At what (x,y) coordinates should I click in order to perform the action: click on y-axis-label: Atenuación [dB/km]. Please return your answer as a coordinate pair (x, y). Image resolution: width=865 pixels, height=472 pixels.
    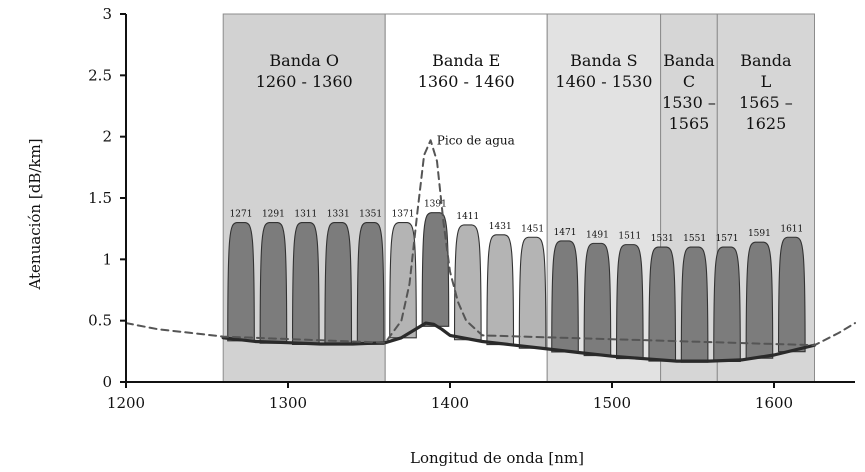
    Looking at the image, I should click on (35, 214).